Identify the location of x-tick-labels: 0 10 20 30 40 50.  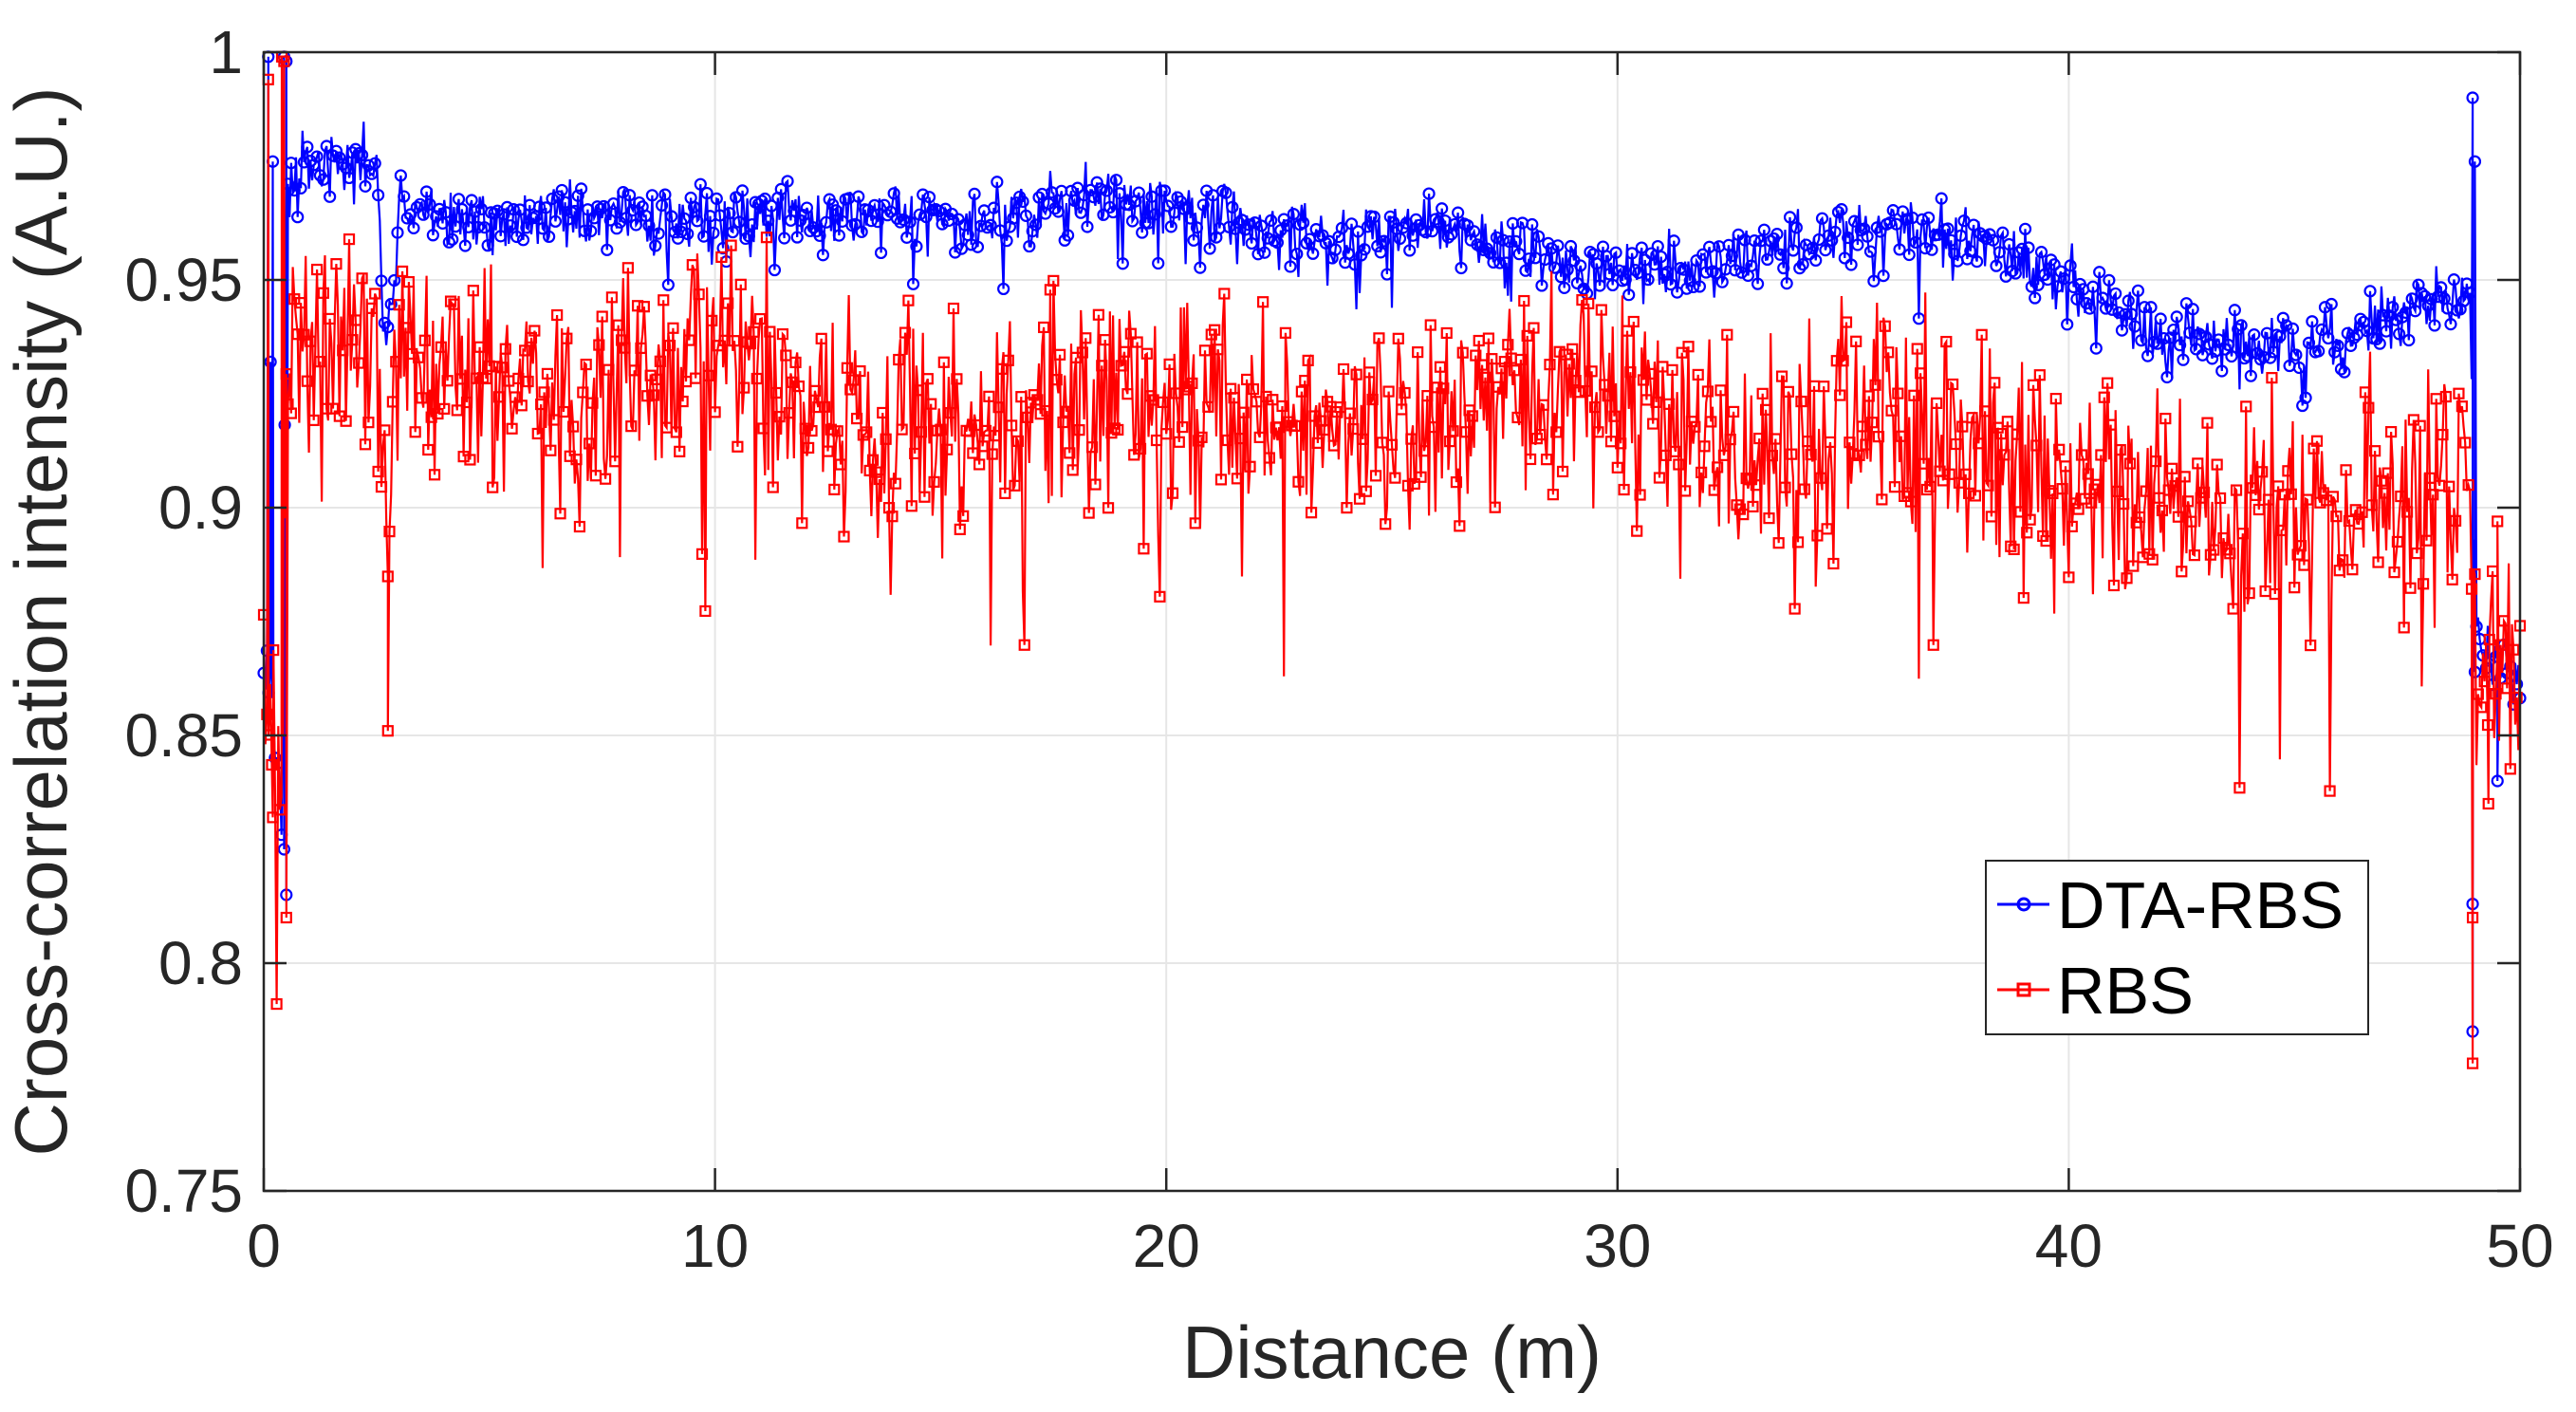
(1400, 1246).